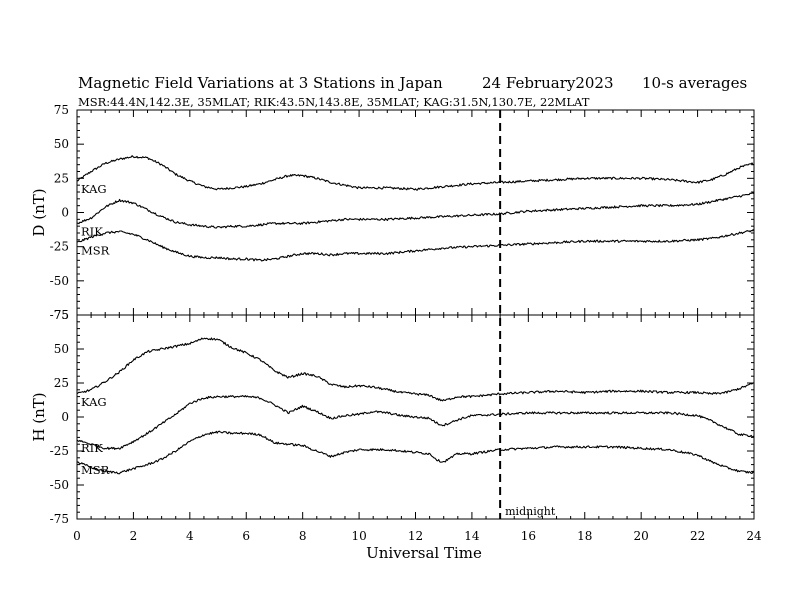 The width and height of the screenshot is (792, 612). Describe the element at coordinates (694, 83) in the screenshot. I see `chart-averaging: 10-s averages` at that location.